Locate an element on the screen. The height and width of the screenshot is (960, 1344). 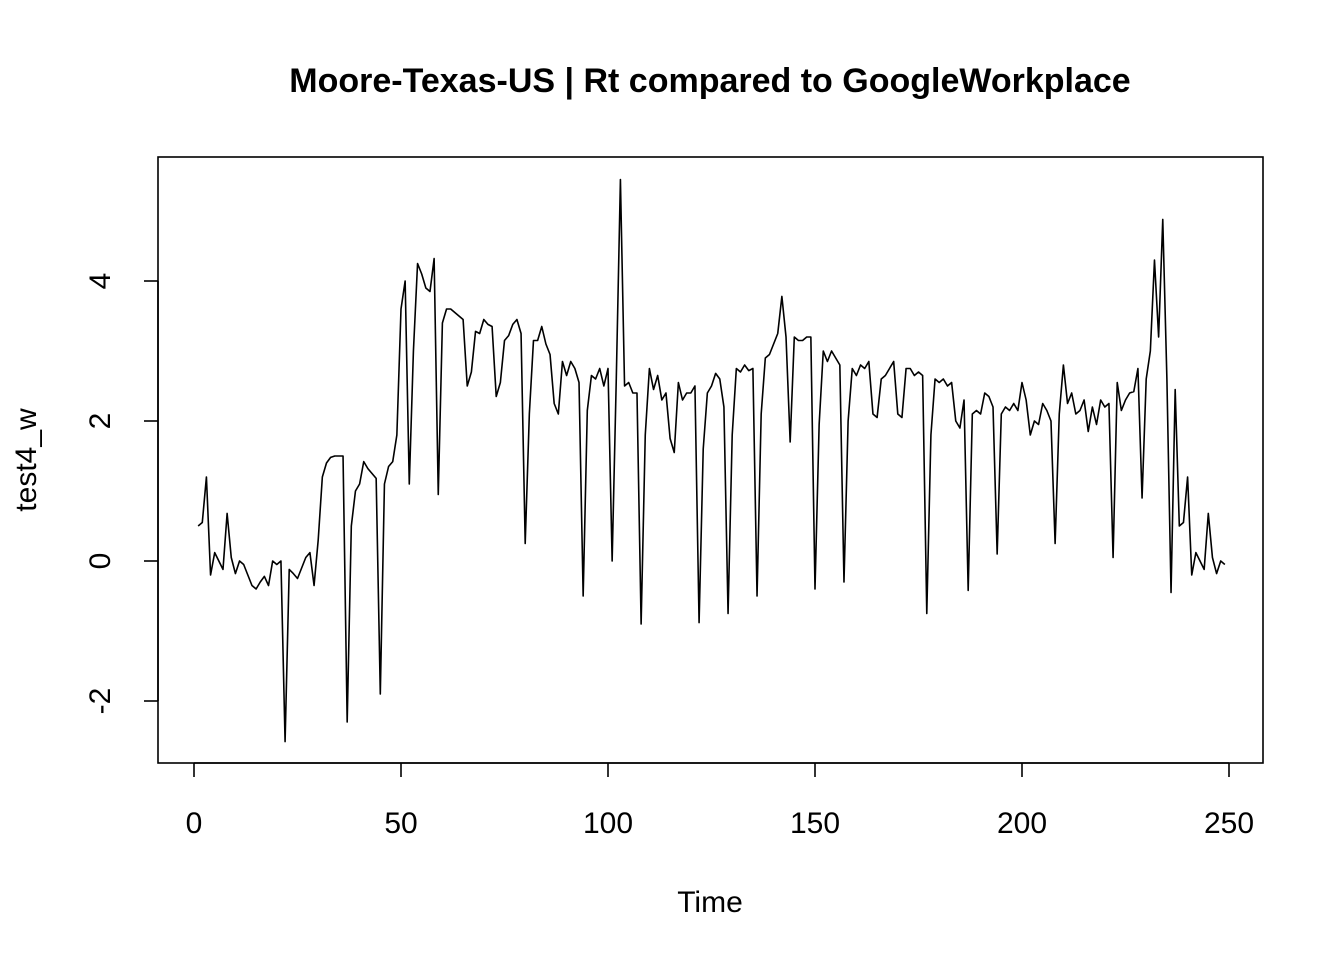
x-axis-label: Time is located at coordinates (710, 902).